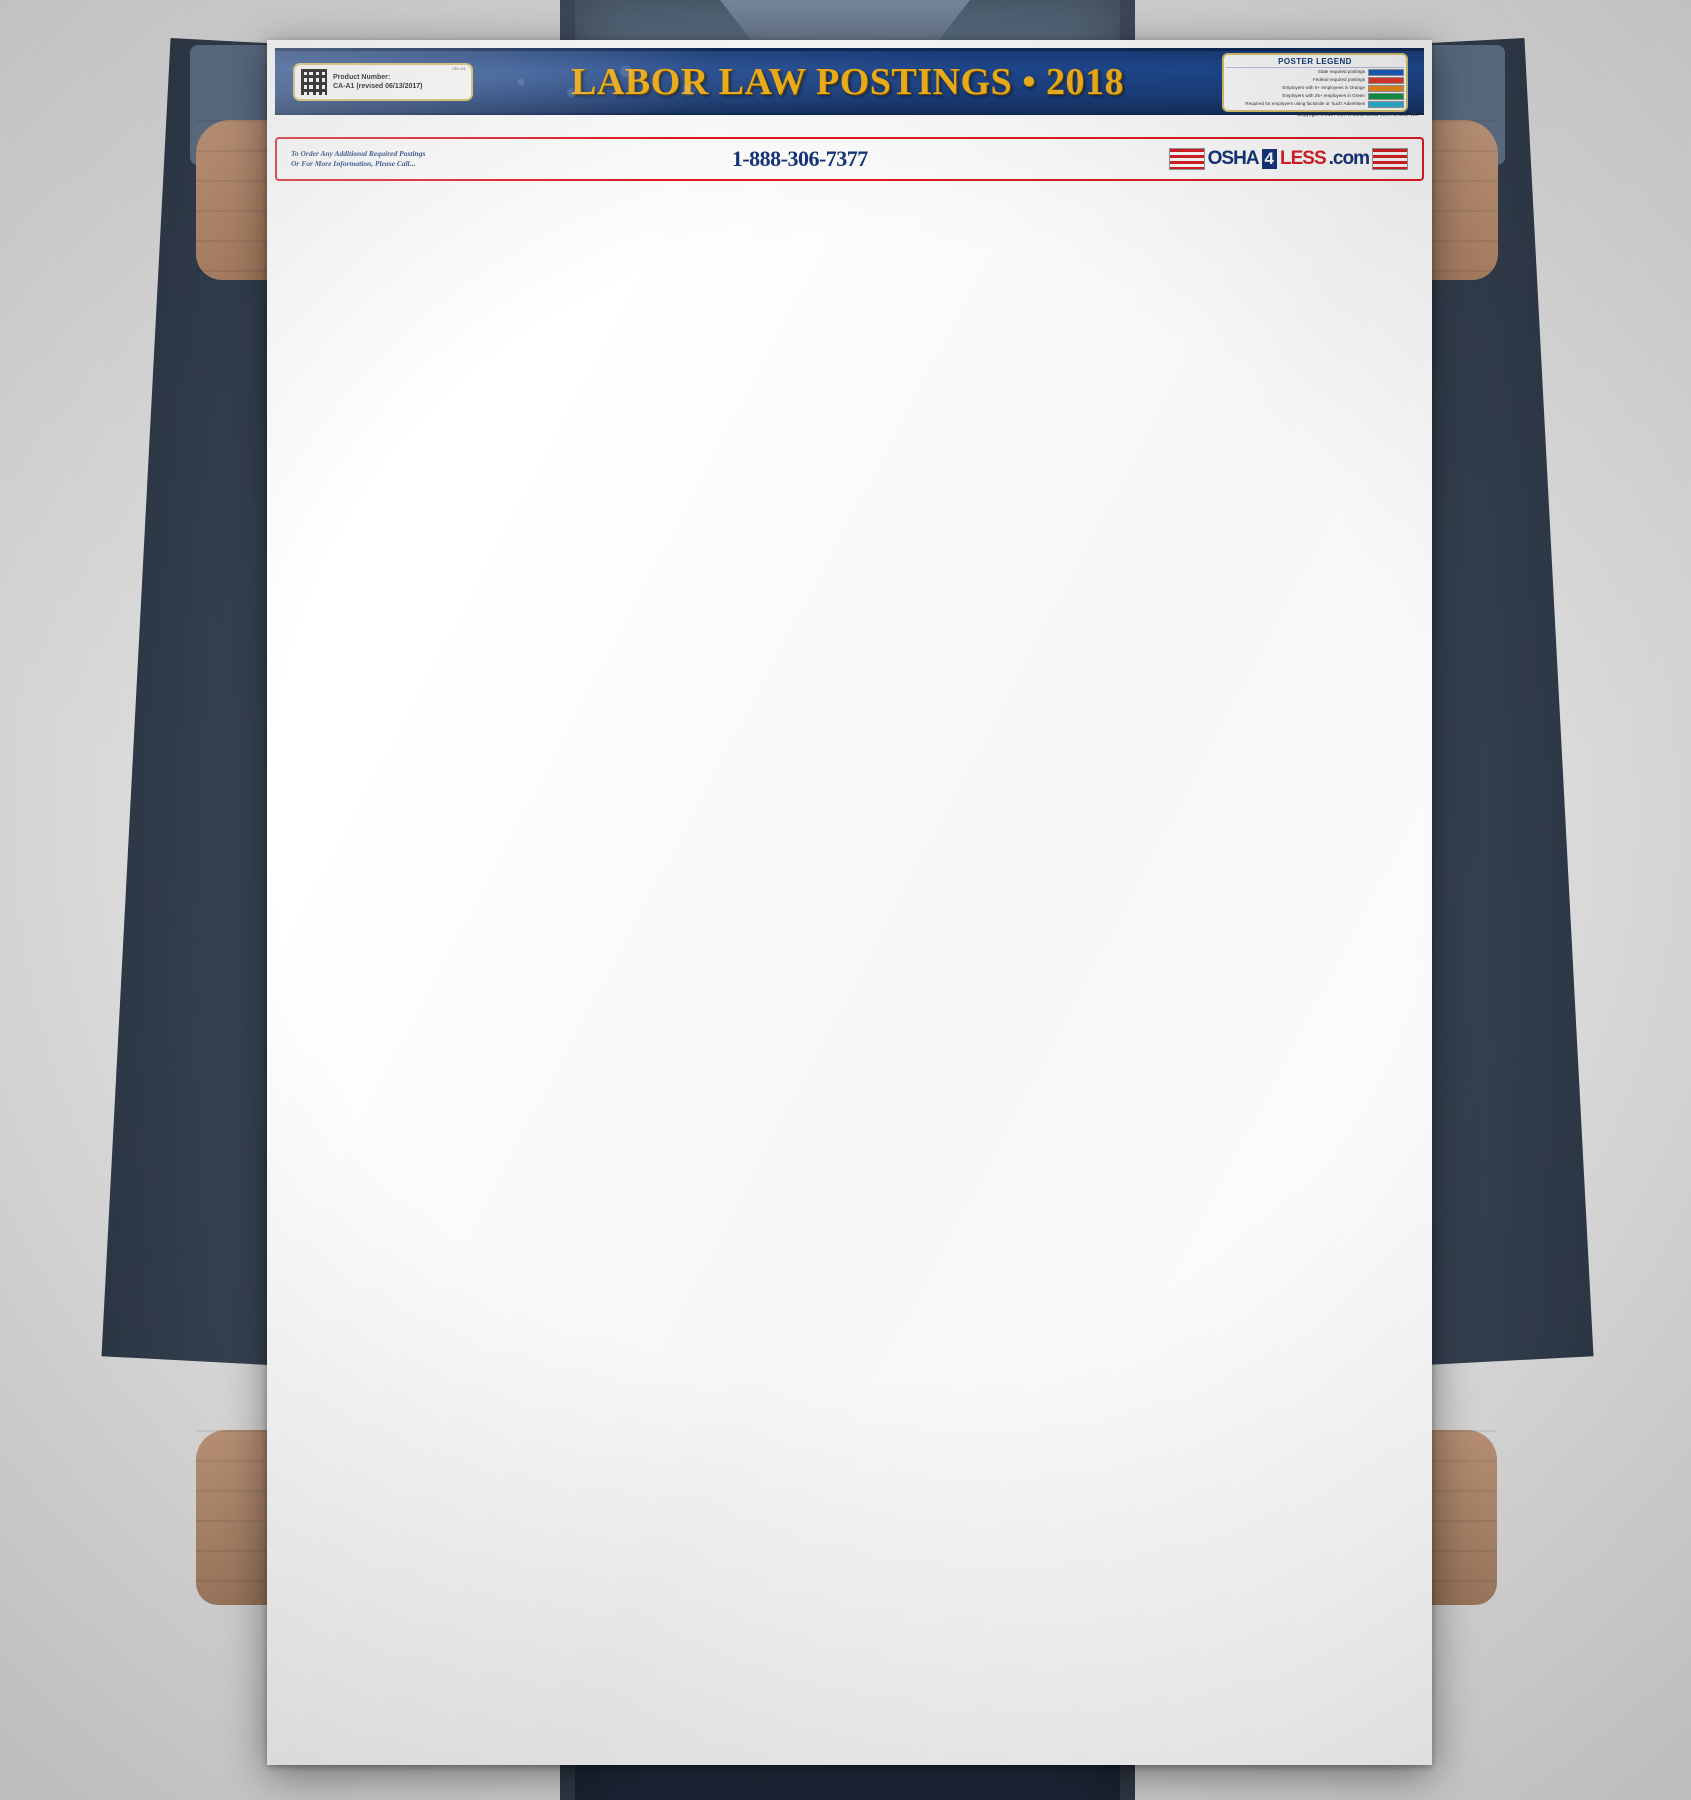  I want to click on brand-osha: OSHA, so click(1233, 158).